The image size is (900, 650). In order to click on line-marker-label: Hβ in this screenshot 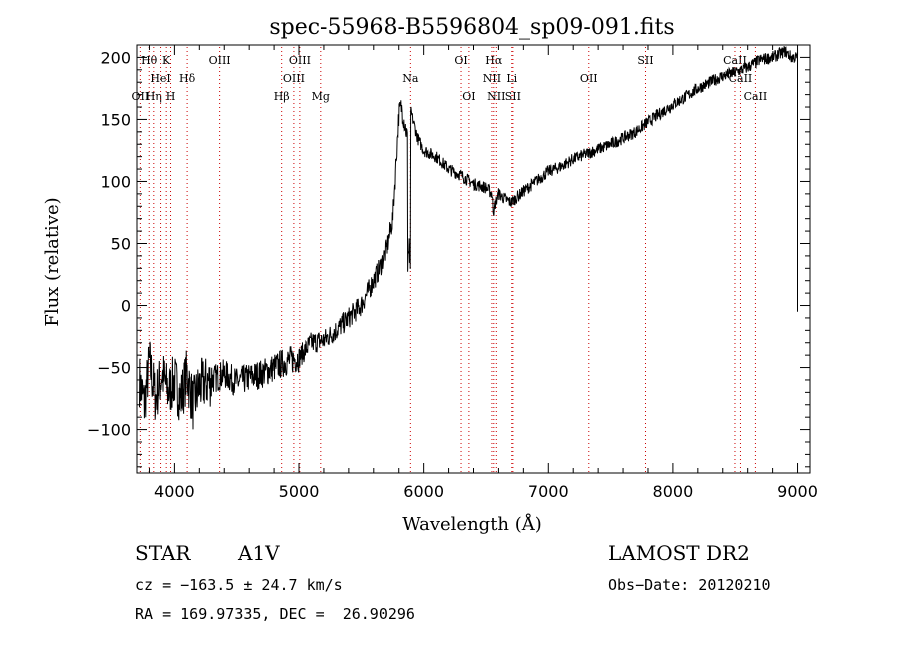, I will do `click(282, 96)`.